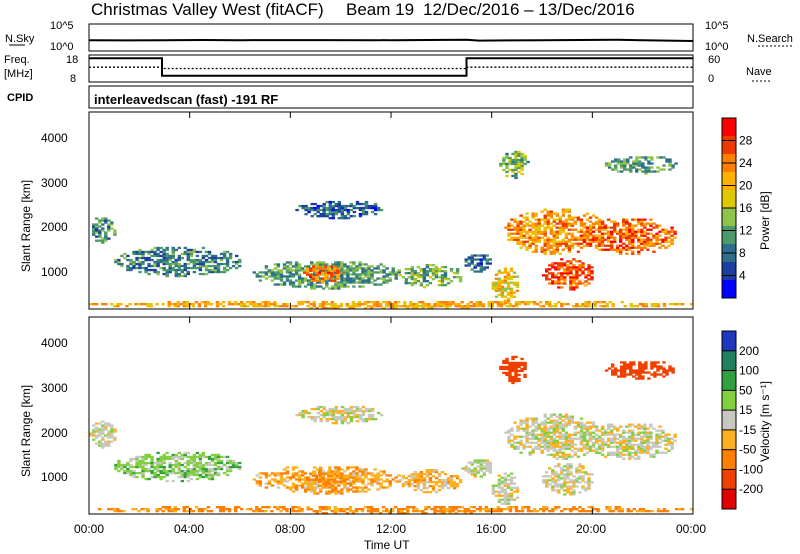 The width and height of the screenshot is (800, 554). Describe the element at coordinates (746, 186) in the screenshot. I see `power-colorbar-tick-label: 20` at that location.